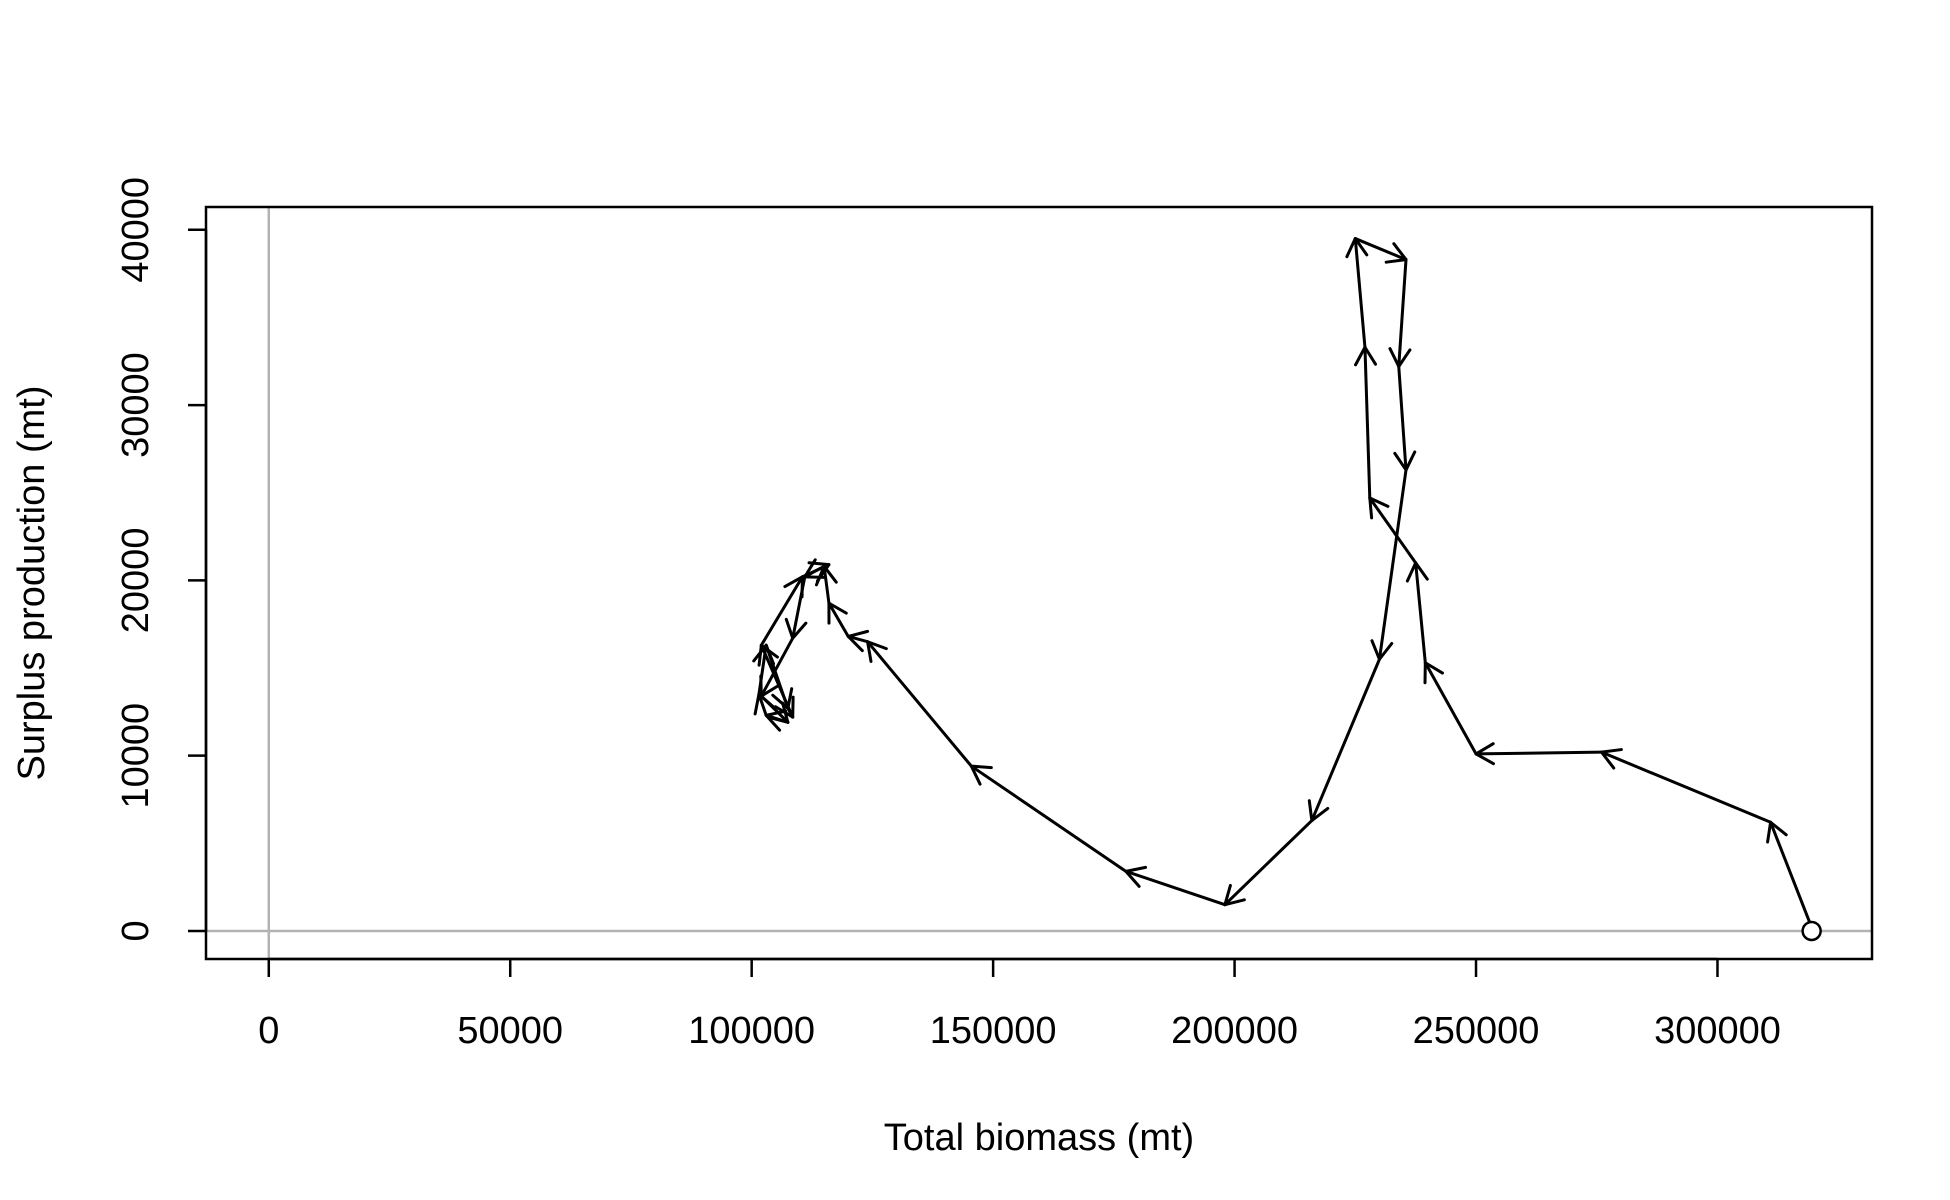  I want to click on y-tick-label: 10000, so click(136, 756).